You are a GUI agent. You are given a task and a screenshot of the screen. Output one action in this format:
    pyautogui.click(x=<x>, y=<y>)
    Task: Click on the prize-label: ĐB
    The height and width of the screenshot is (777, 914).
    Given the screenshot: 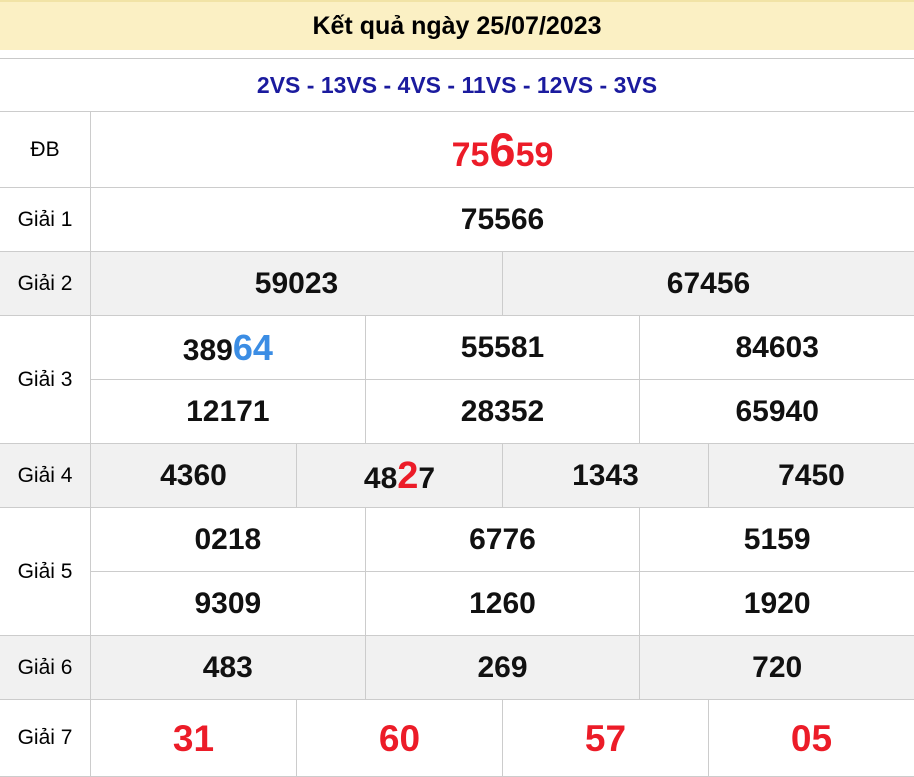 What is the action you would take?
    pyautogui.click(x=45, y=149)
    